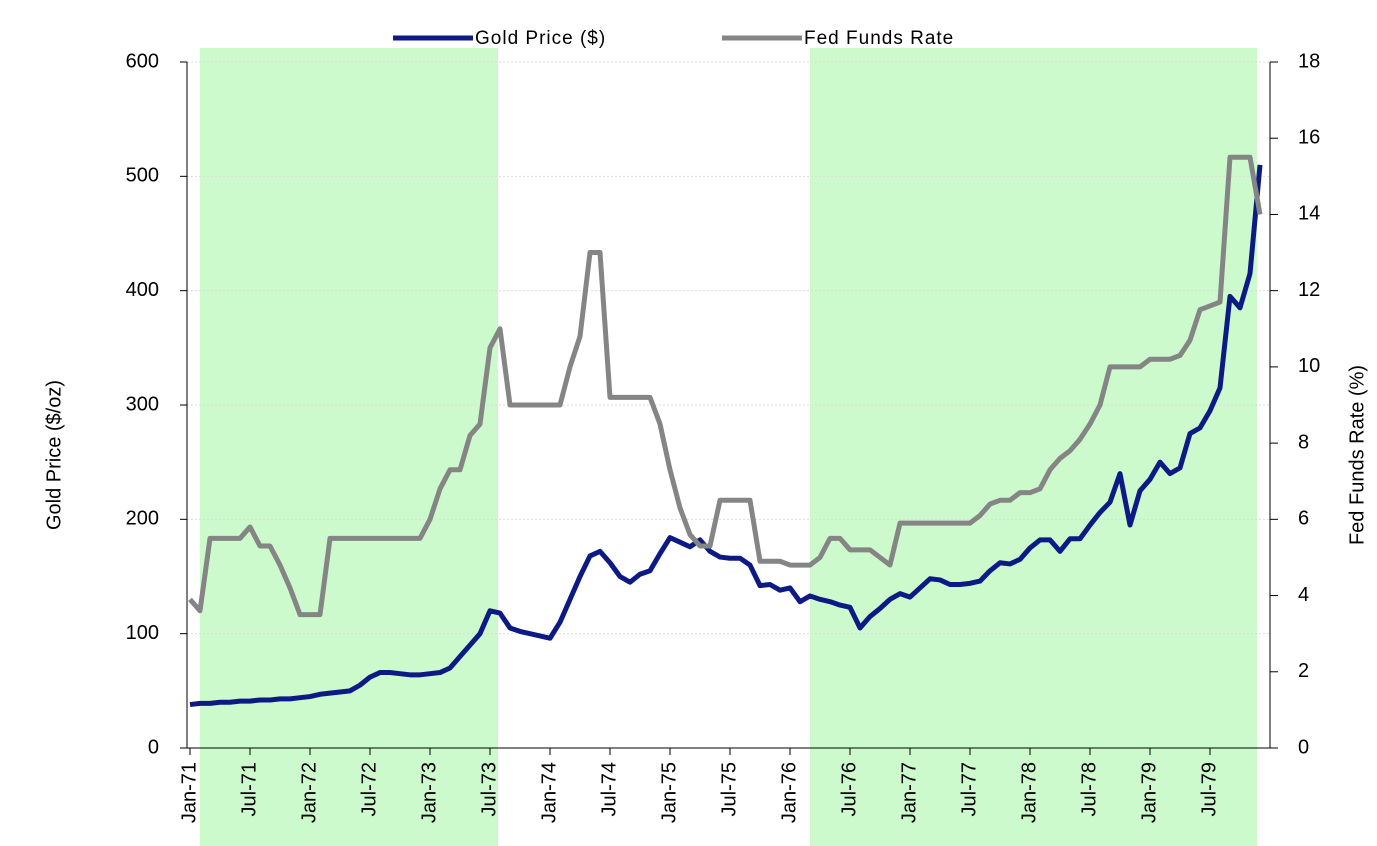  What do you see at coordinates (1303, 595) in the screenshot?
I see `y2-tick-label: 4` at bounding box center [1303, 595].